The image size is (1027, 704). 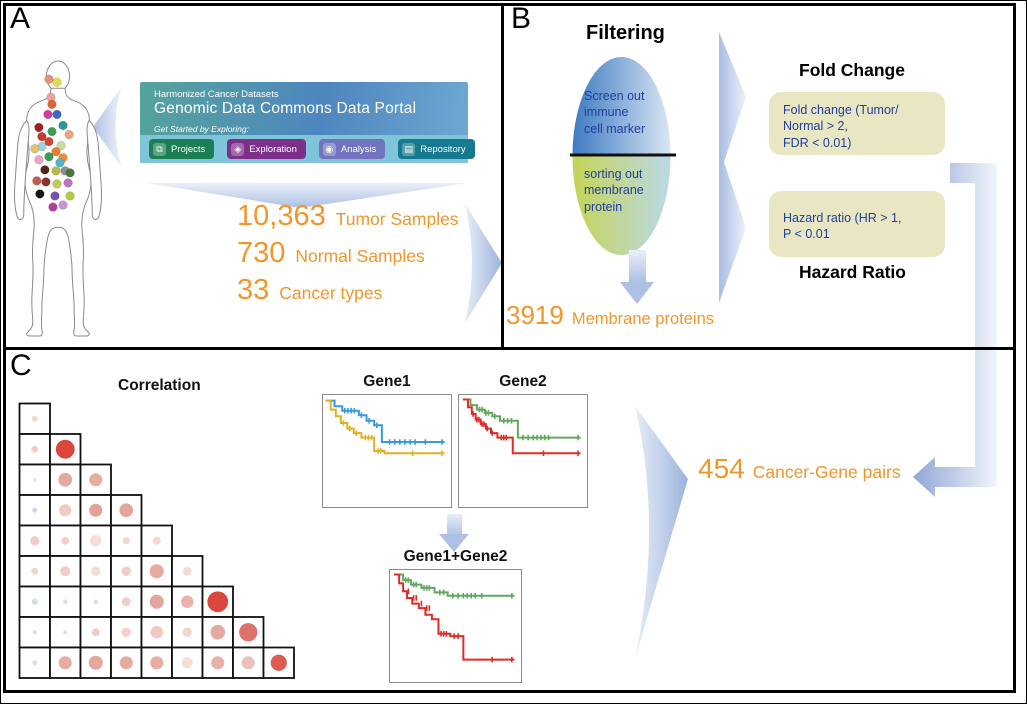 What do you see at coordinates (642, 319) in the screenshot?
I see `membrane-proteins-label: Membrane proteins` at bounding box center [642, 319].